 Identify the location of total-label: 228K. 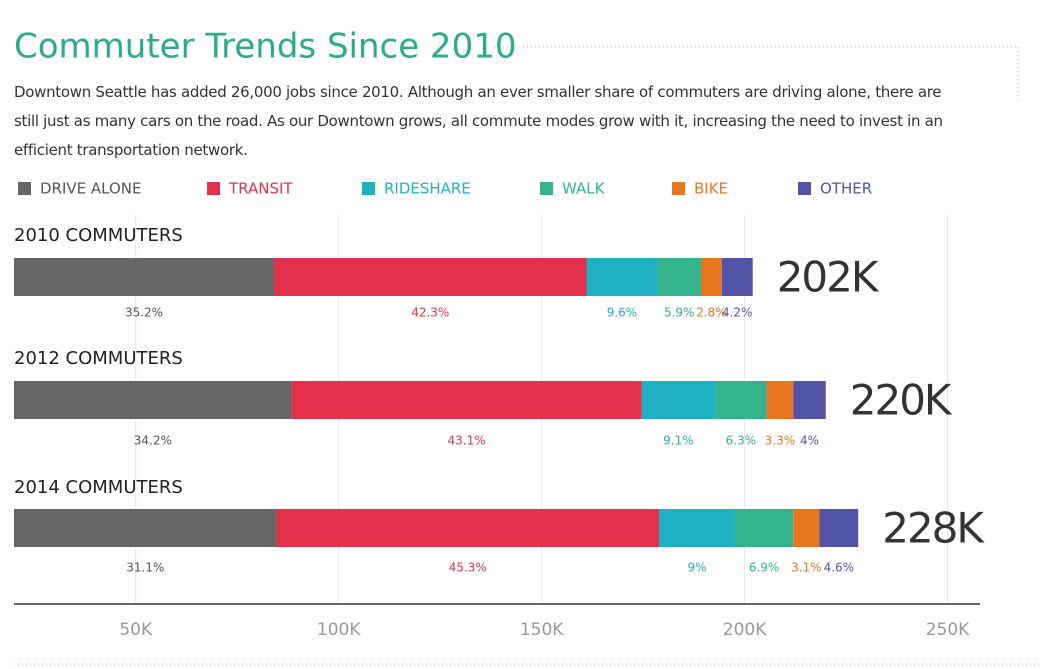
(933, 528).